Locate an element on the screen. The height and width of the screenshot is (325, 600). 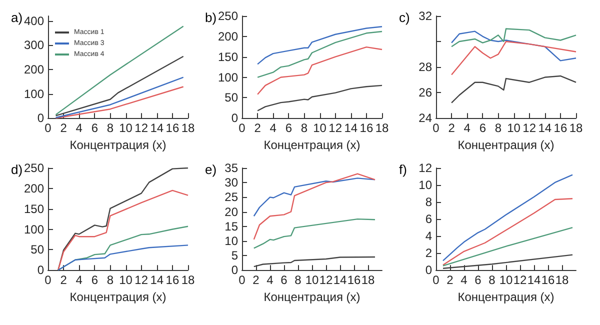
chart-title: b) is located at coordinates (211, 17).